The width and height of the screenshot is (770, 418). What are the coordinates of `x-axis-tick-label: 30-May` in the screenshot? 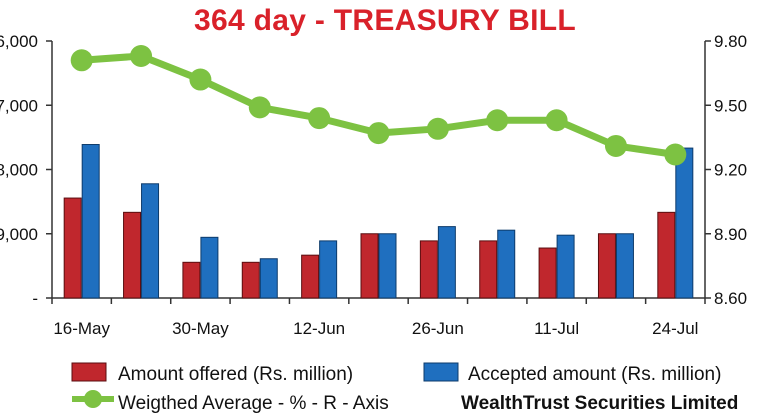 It's located at (200, 328).